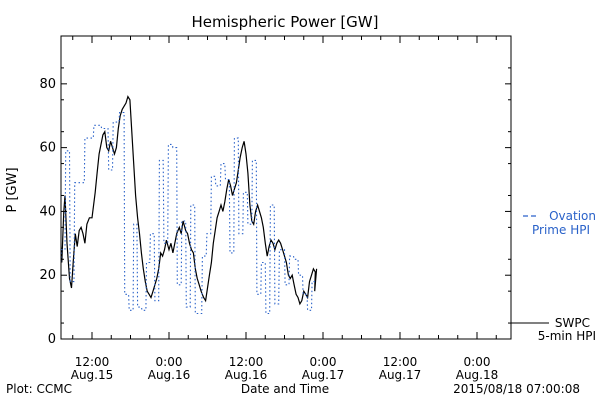 The width and height of the screenshot is (600, 400). Describe the element at coordinates (285, 389) in the screenshot. I see `x-axis-label: Date and Time` at that location.